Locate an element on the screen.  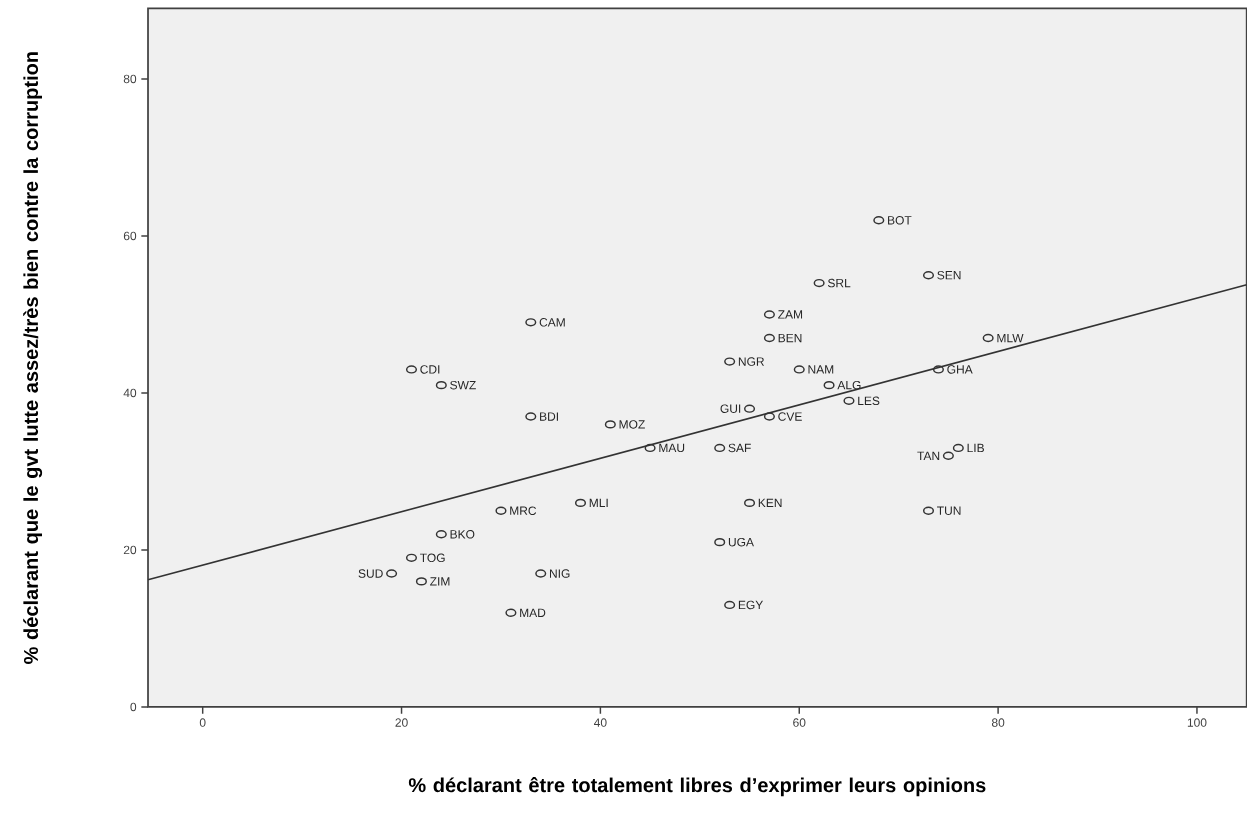
x-tick-label: 80 is located at coordinates (998, 722).